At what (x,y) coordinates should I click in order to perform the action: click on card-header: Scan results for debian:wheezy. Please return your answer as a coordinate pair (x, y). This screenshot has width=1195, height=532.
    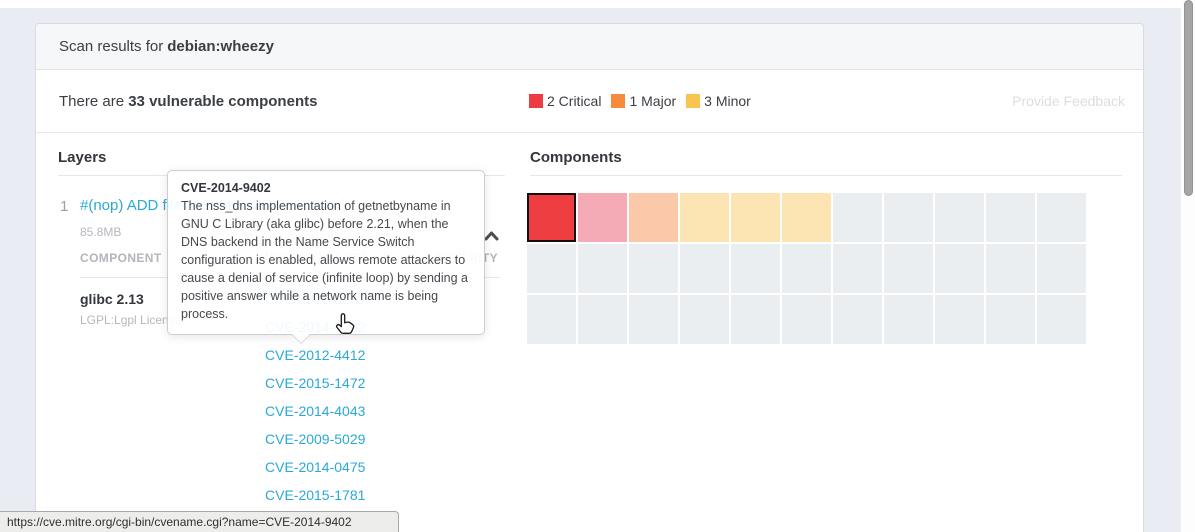
    Looking at the image, I should click on (589, 47).